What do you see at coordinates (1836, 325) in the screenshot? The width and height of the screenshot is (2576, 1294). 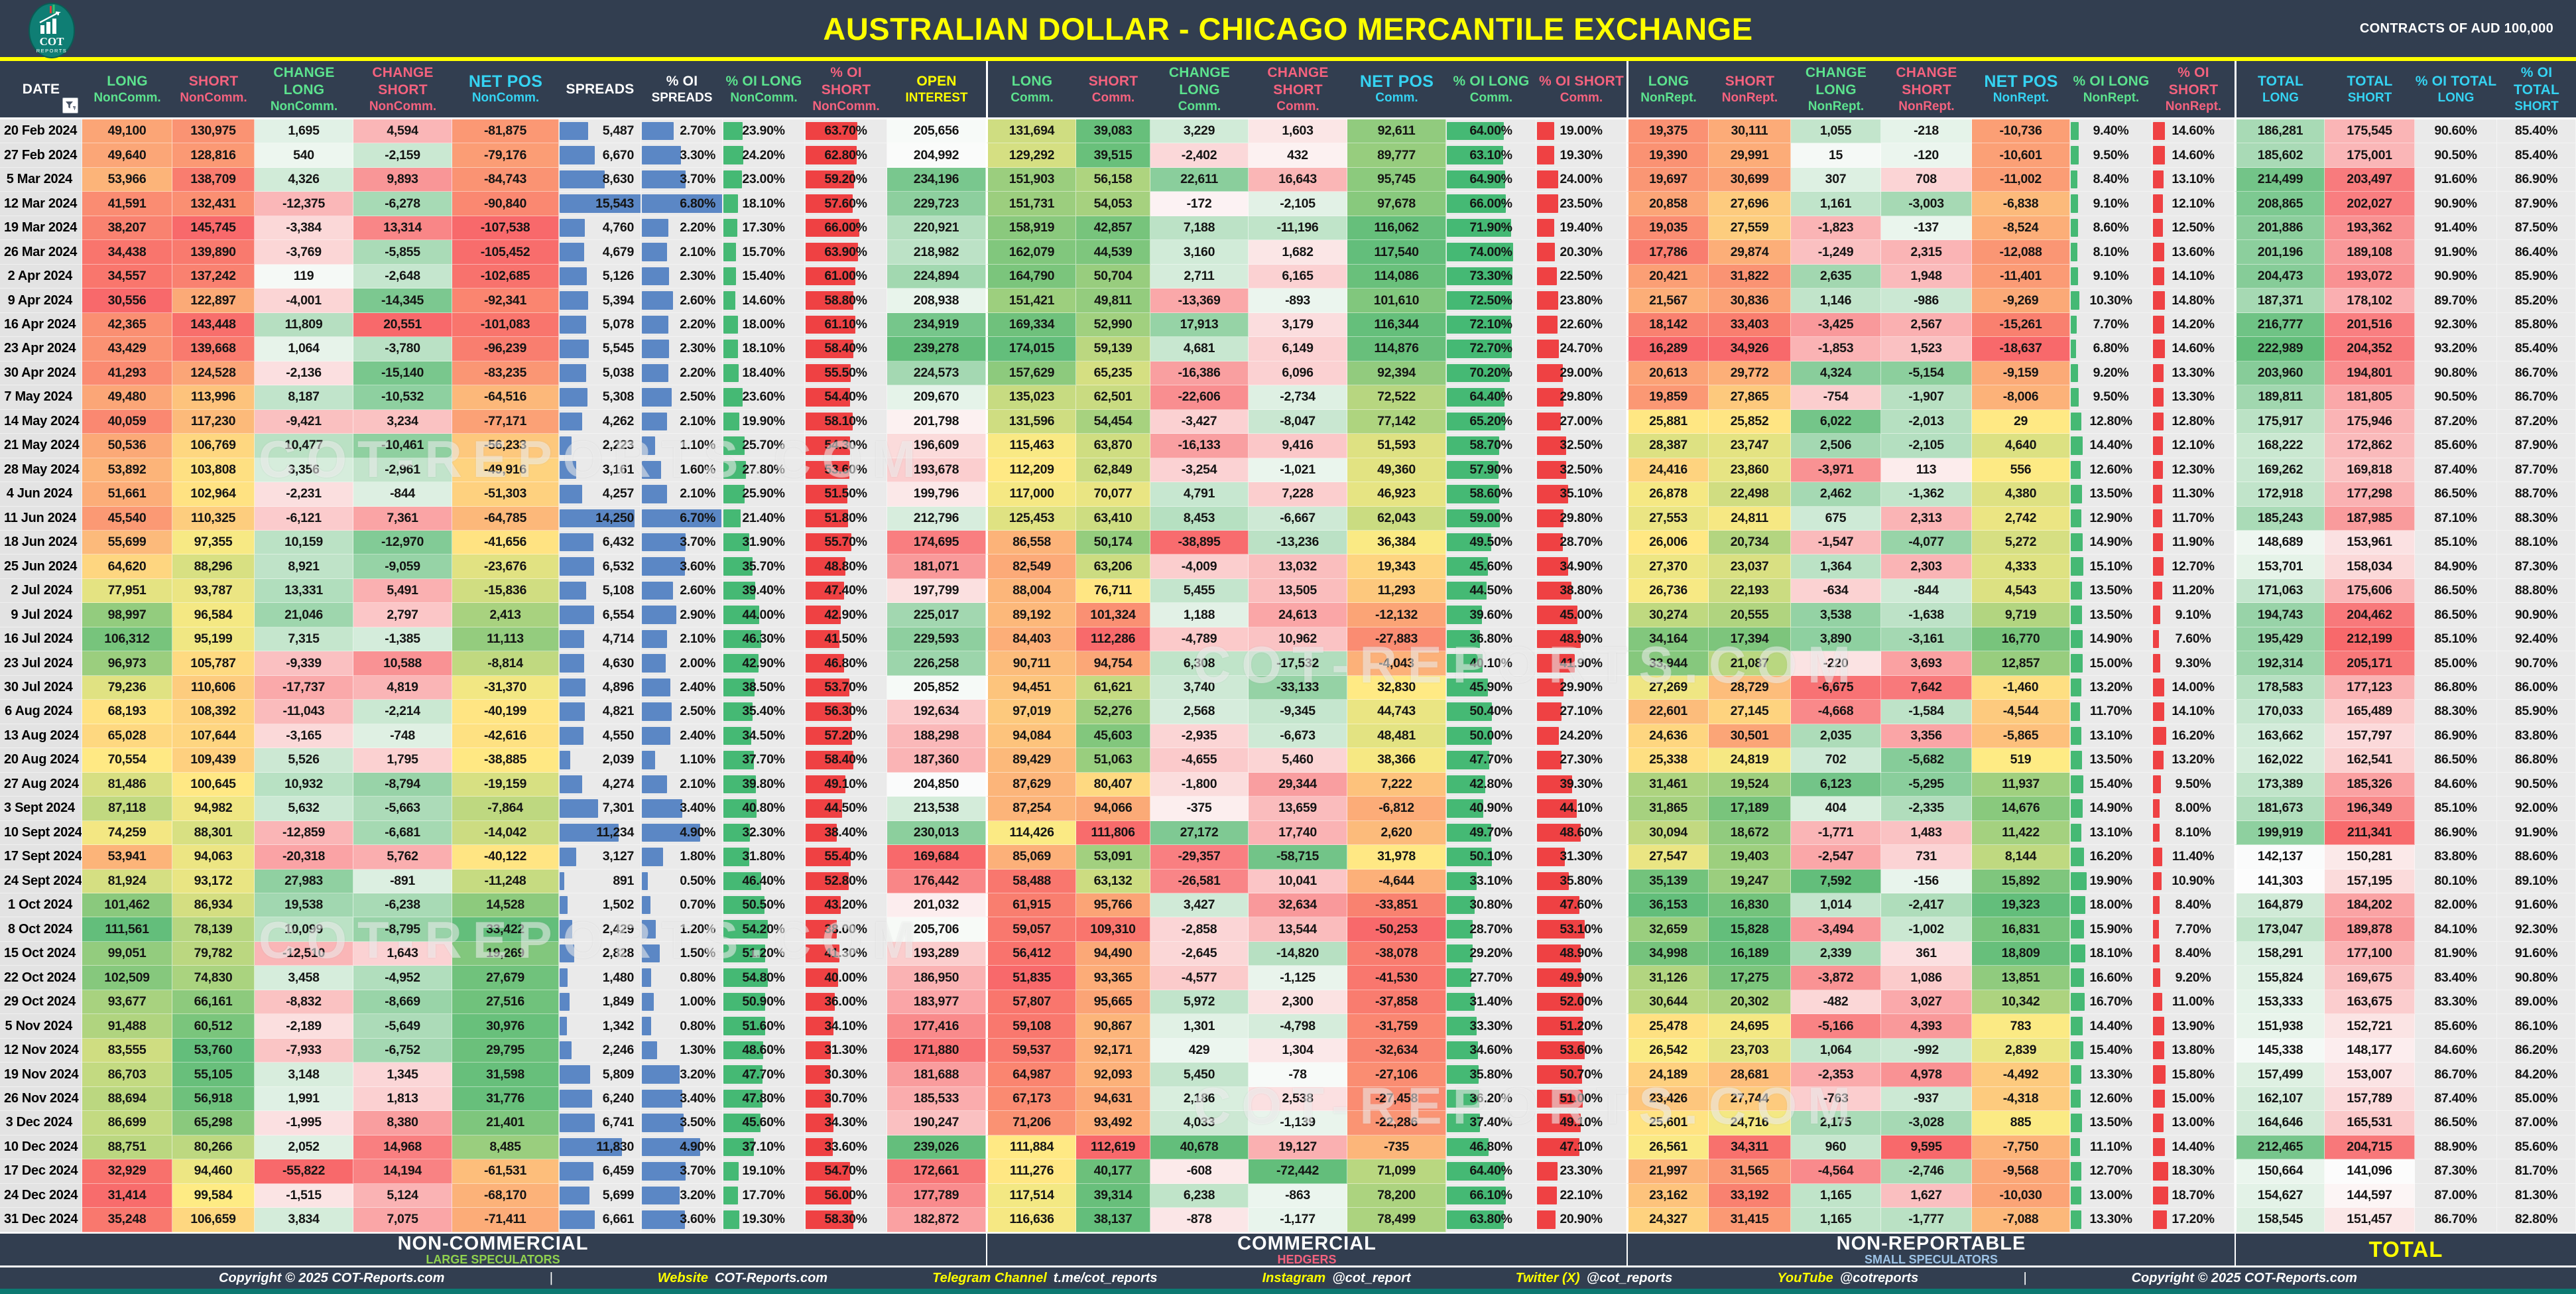 I see `cell-nr_chg_long: -3,425` at bounding box center [1836, 325].